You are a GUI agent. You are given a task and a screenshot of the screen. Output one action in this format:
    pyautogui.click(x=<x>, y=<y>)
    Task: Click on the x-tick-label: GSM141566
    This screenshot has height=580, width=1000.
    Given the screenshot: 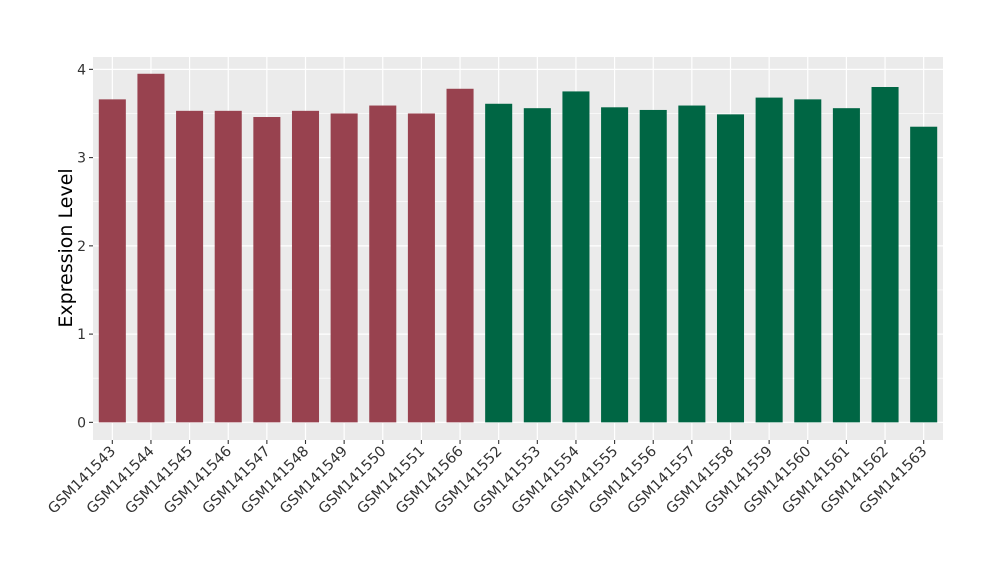 What is the action you would take?
    pyautogui.click(x=430, y=481)
    